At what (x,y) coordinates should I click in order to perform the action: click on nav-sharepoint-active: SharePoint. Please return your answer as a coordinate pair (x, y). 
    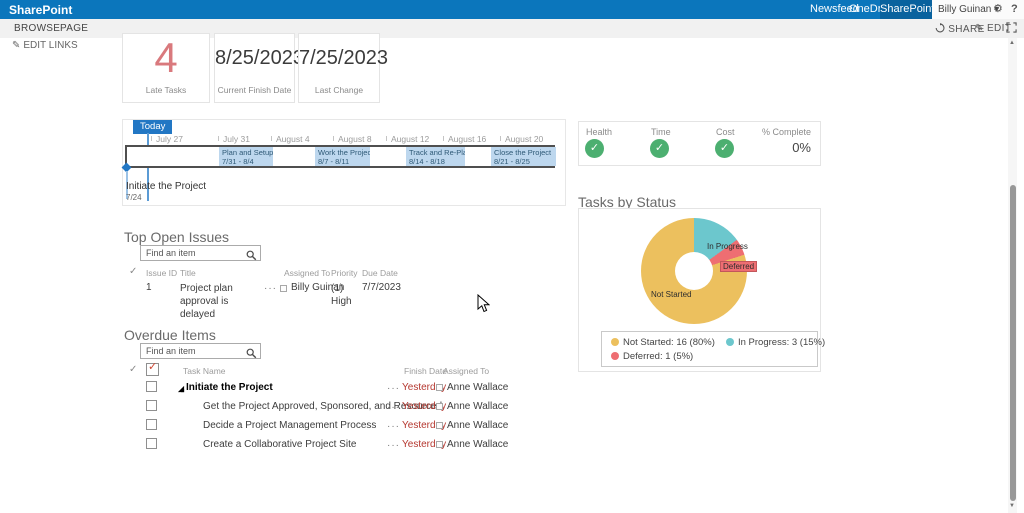
    Looking at the image, I should click on (907, 9).